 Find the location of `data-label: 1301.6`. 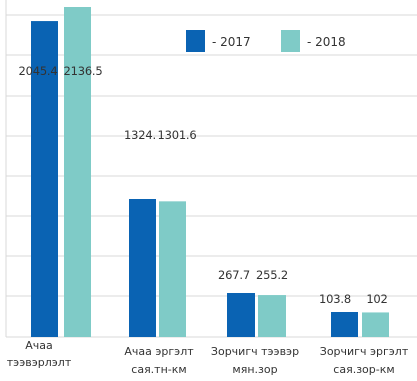

data-label: 1301.6 is located at coordinates (176, 135).